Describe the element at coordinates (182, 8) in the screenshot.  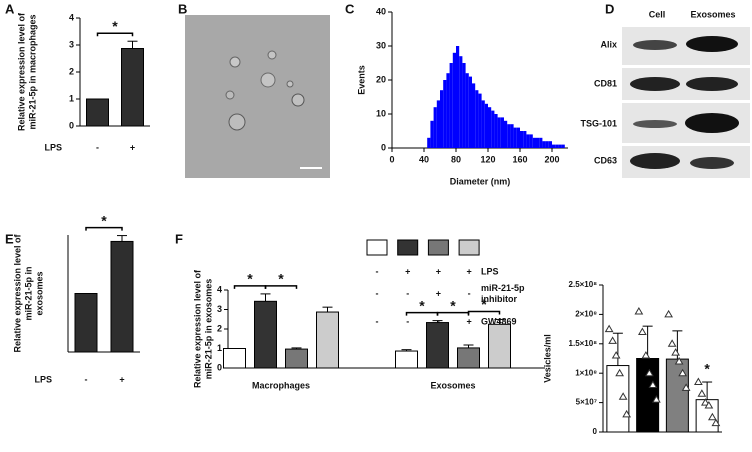
I see `panel-label: B` at that location.